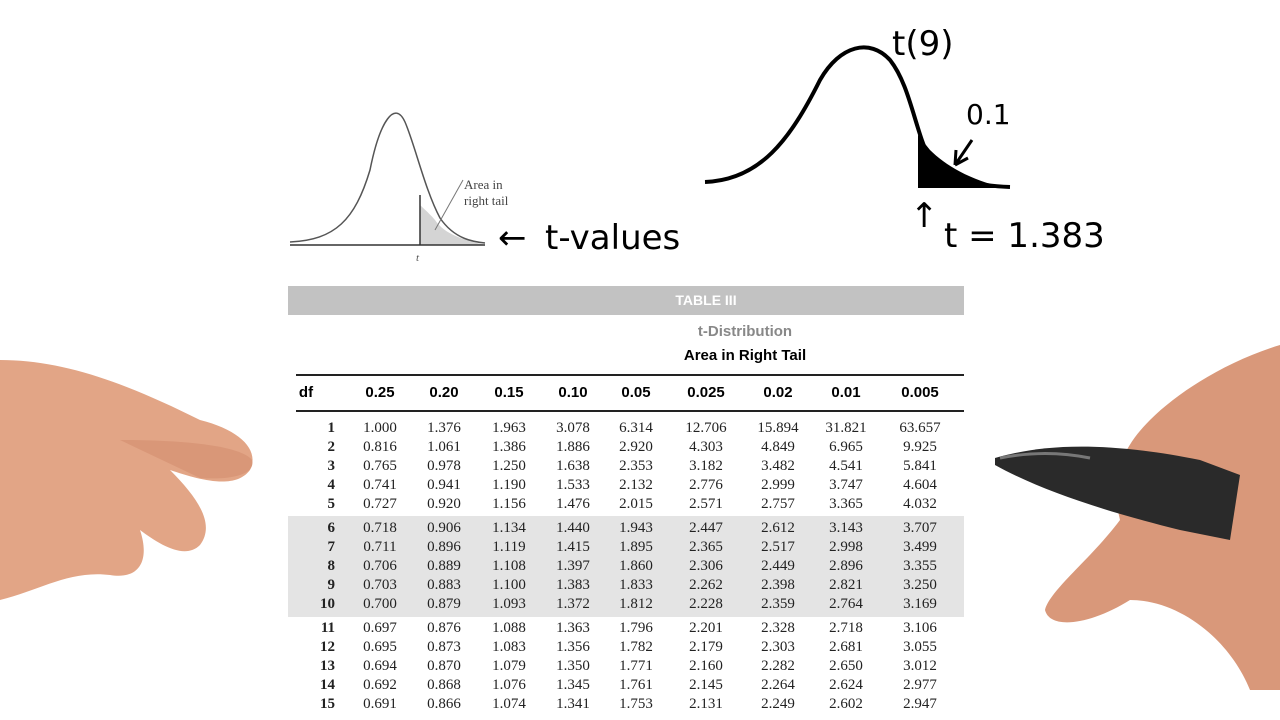 The height and width of the screenshot is (720, 1280). Describe the element at coordinates (920, 666) in the screenshot. I see `table-cell: 3.012` at that location.